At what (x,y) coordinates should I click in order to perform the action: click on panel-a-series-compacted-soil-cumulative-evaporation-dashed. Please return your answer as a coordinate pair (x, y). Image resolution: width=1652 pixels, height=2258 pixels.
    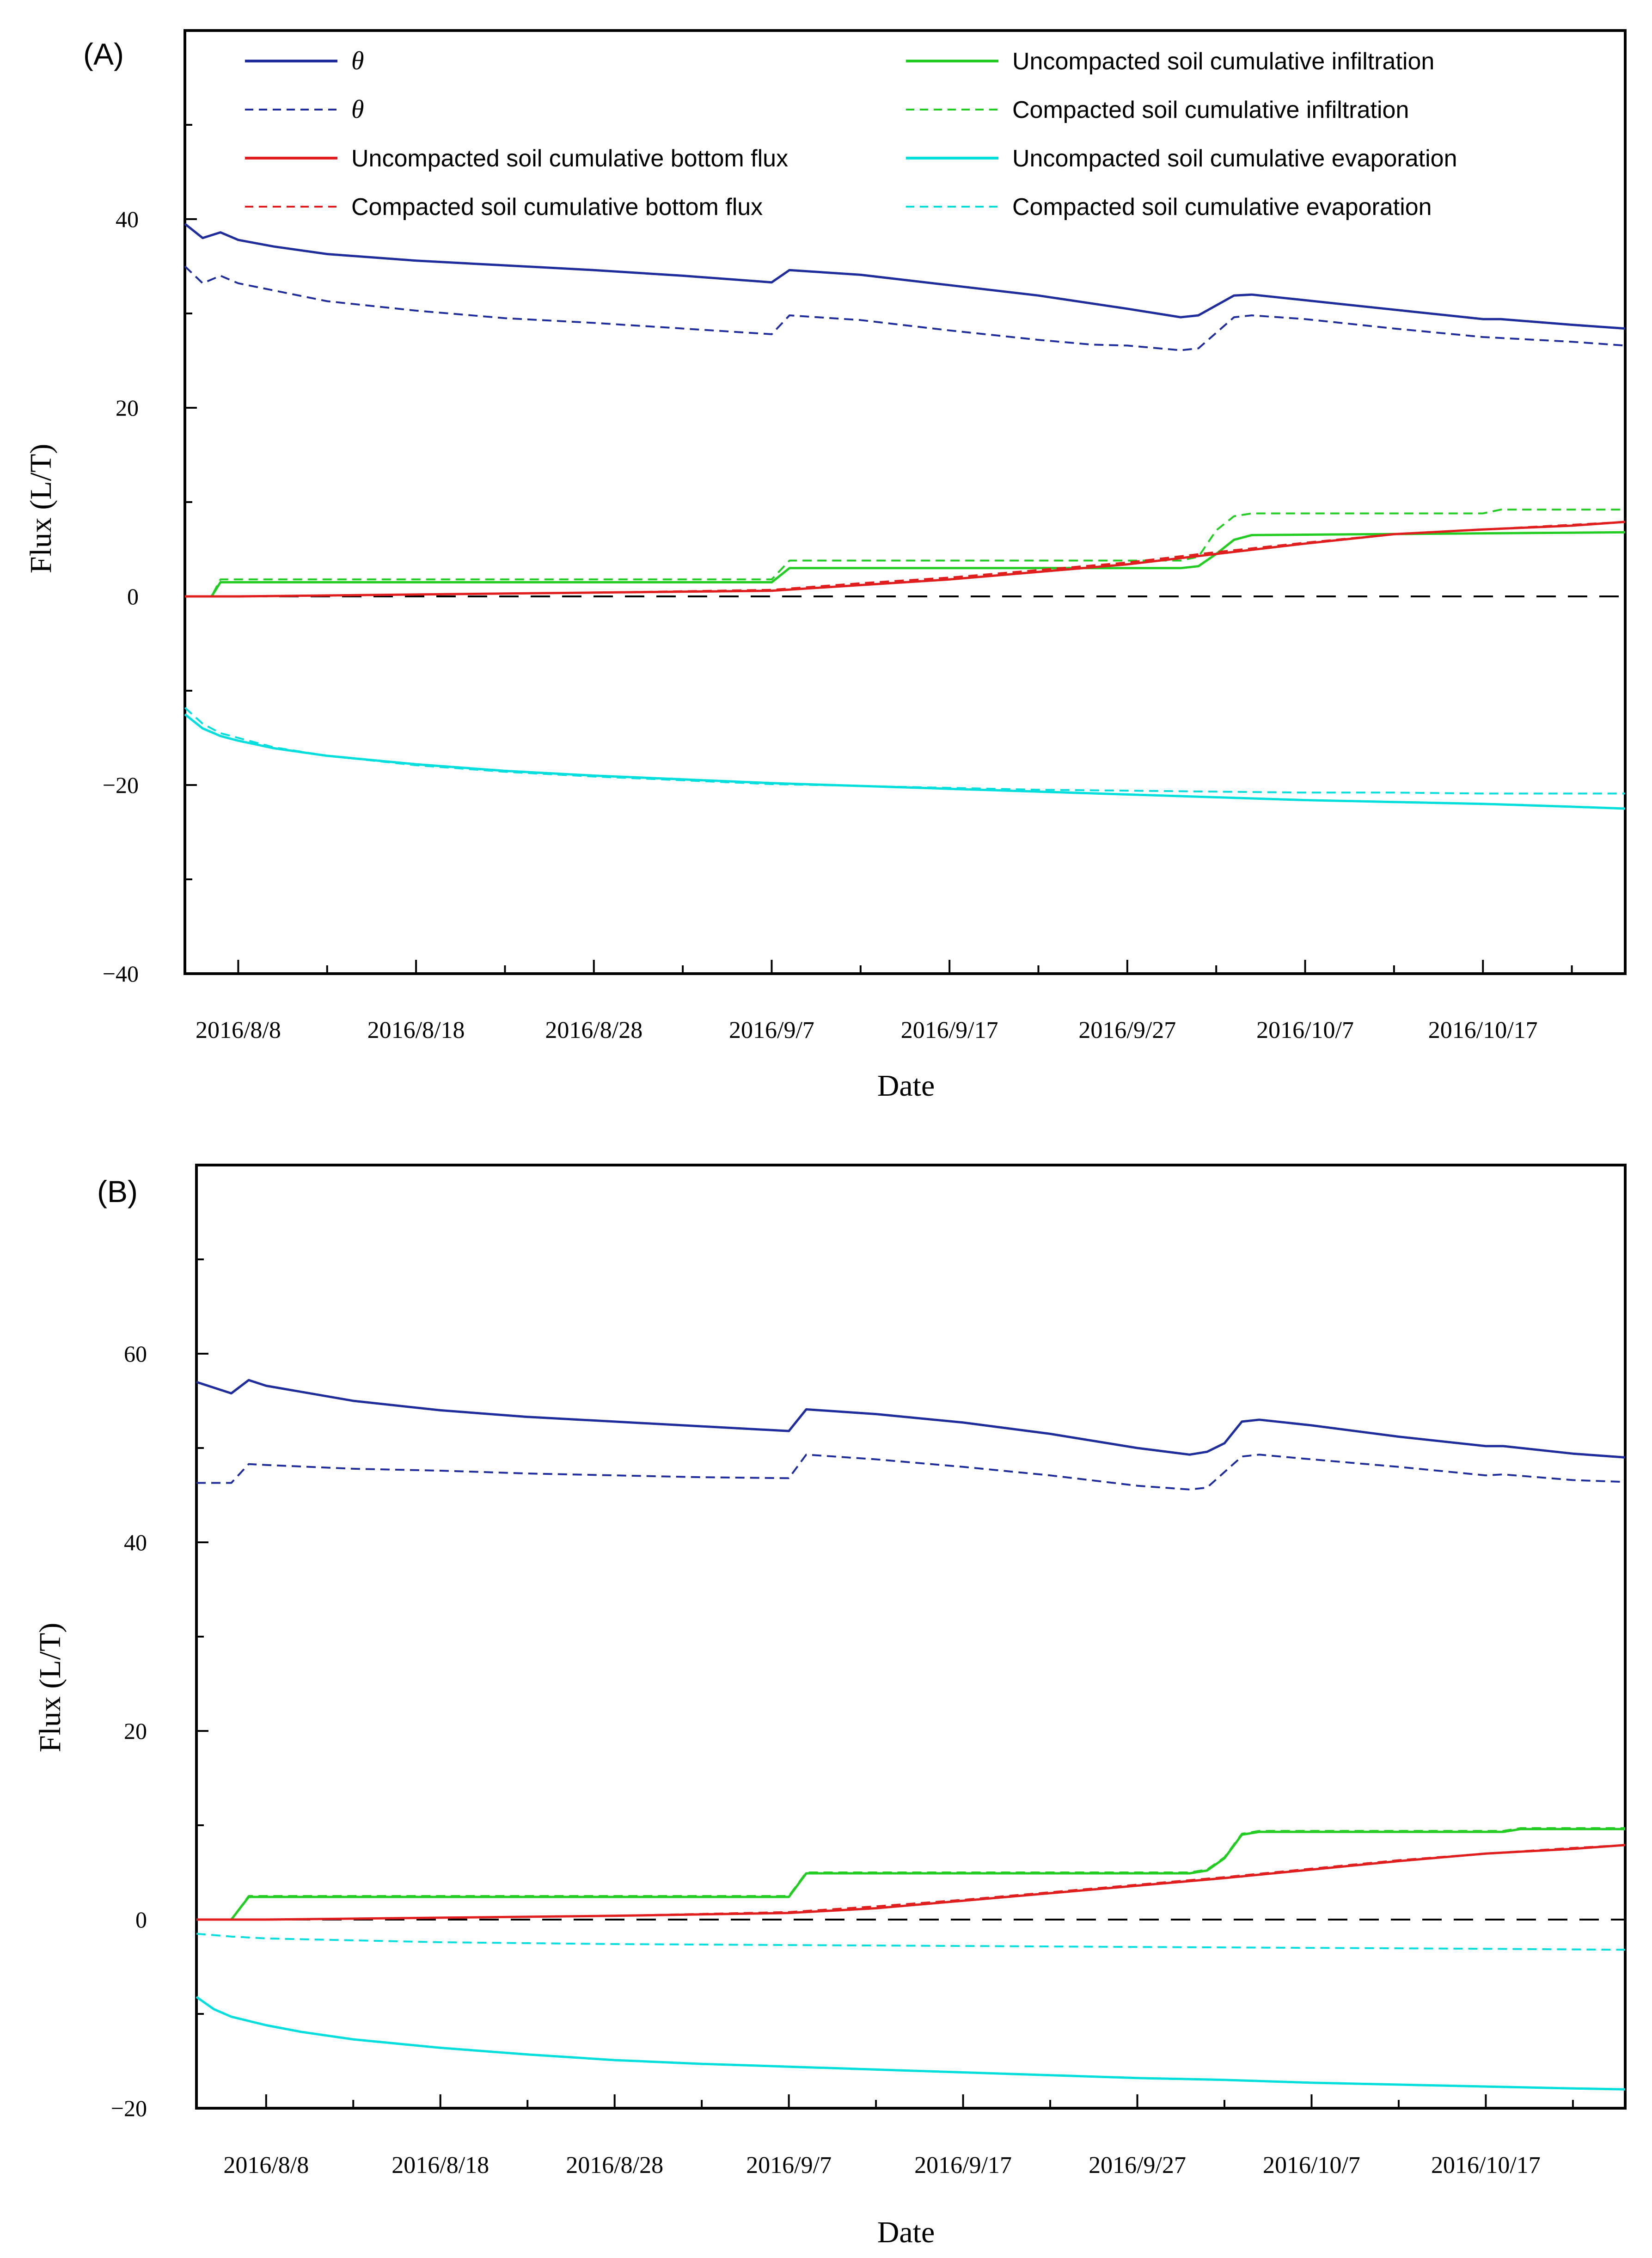
    Looking at the image, I should click on (904, 751).